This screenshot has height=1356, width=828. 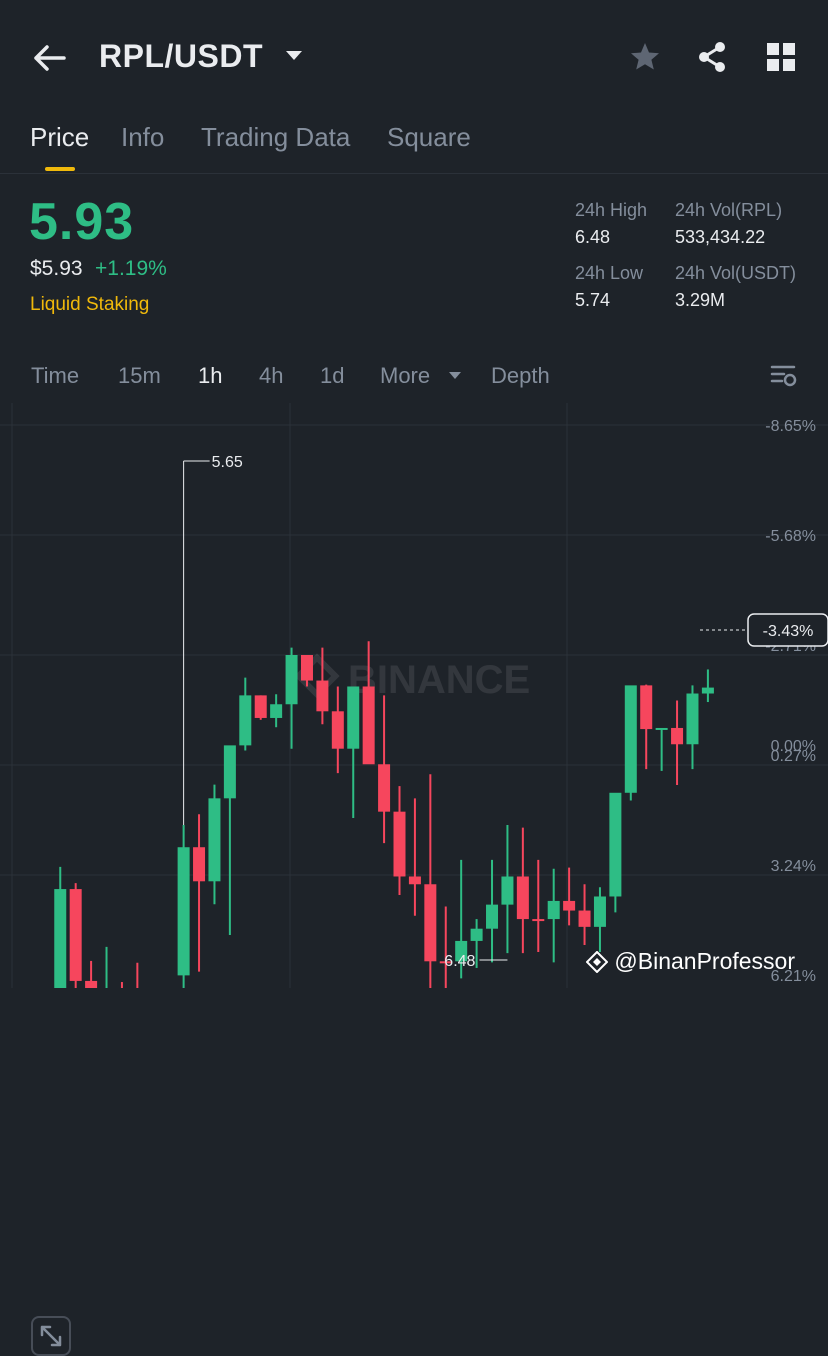 I want to click on binance-diamond-icon, so click(x=597, y=962).